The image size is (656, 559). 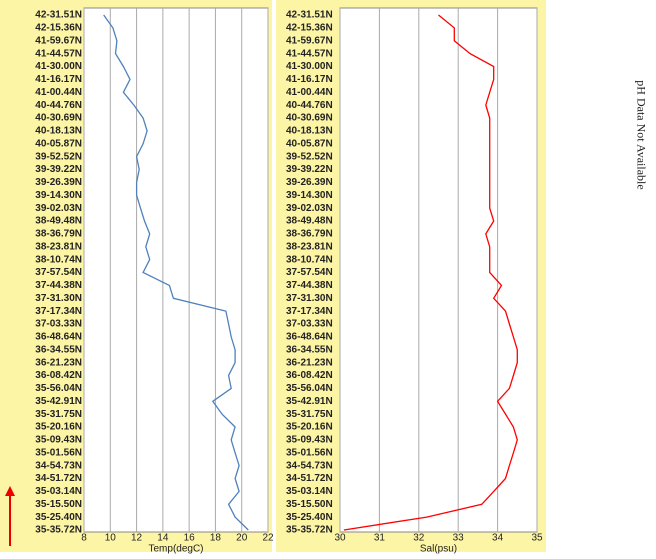 What do you see at coordinates (438, 549) in the screenshot?
I see `x-axis-label: Sal(psu)` at bounding box center [438, 549].